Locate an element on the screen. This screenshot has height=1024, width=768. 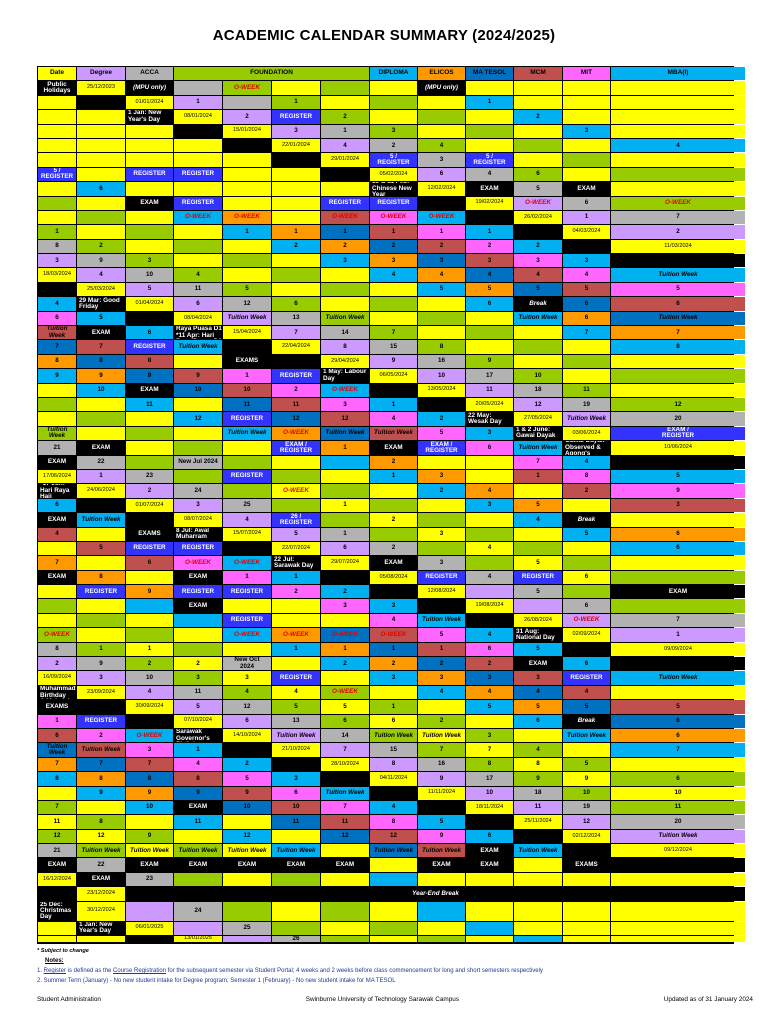
foundation-cell: 7 is located at coordinates (57, 807).